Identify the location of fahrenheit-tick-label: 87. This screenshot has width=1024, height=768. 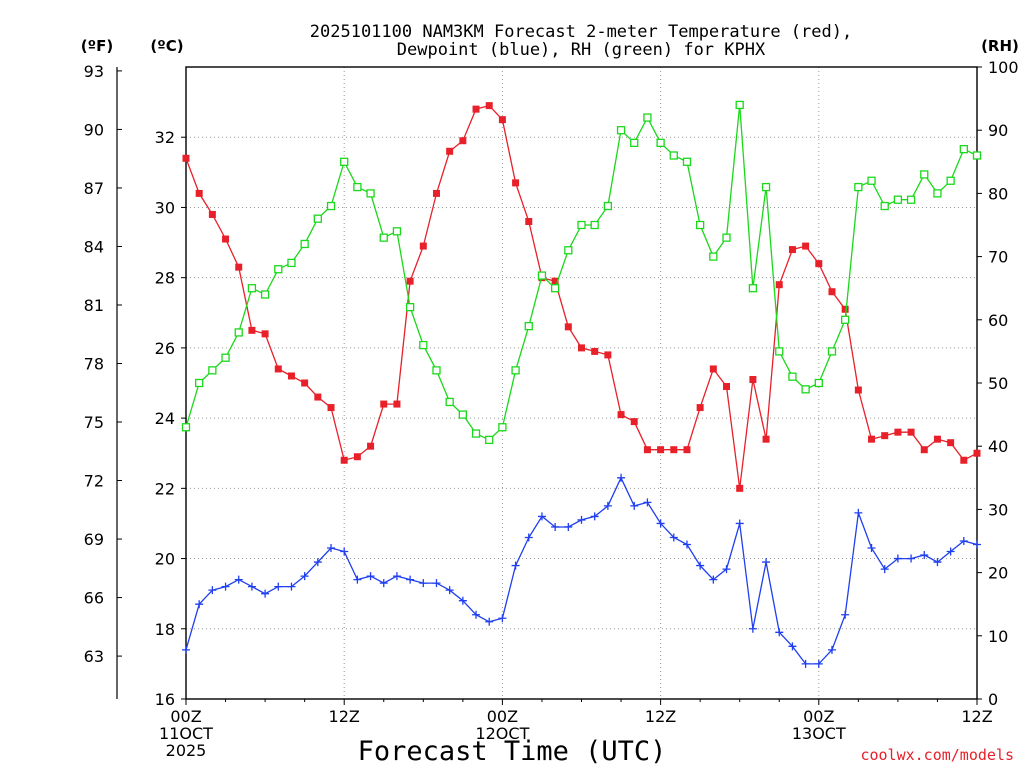
(94, 188).